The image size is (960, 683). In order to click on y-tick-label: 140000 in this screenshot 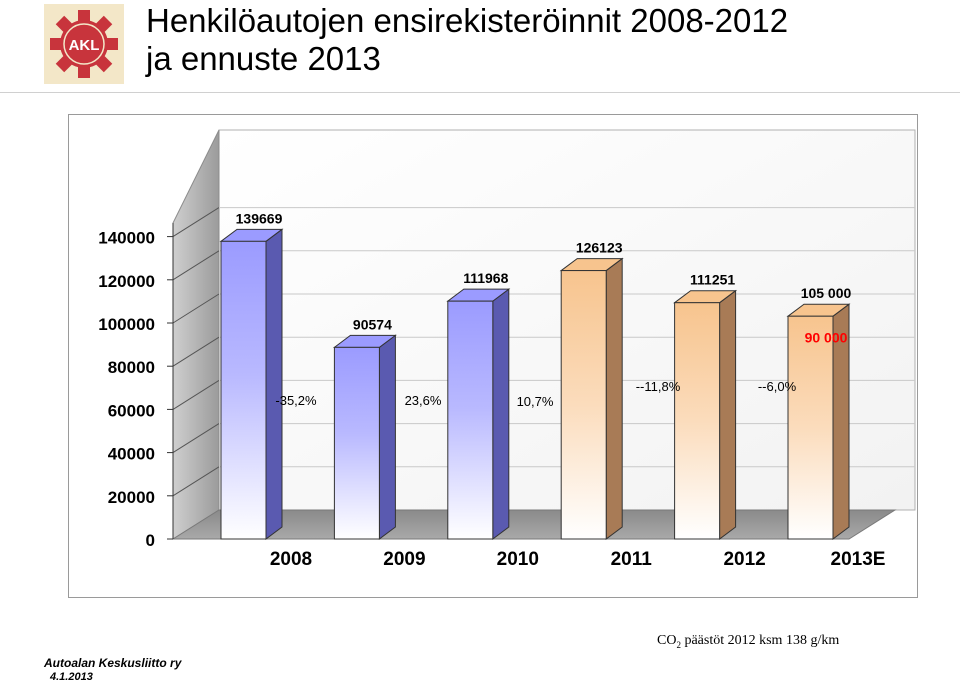, I will do `click(126, 238)`.